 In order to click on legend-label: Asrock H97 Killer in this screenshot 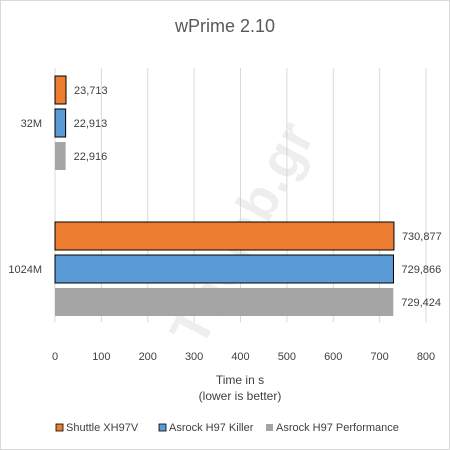, I will do `click(211, 428)`.